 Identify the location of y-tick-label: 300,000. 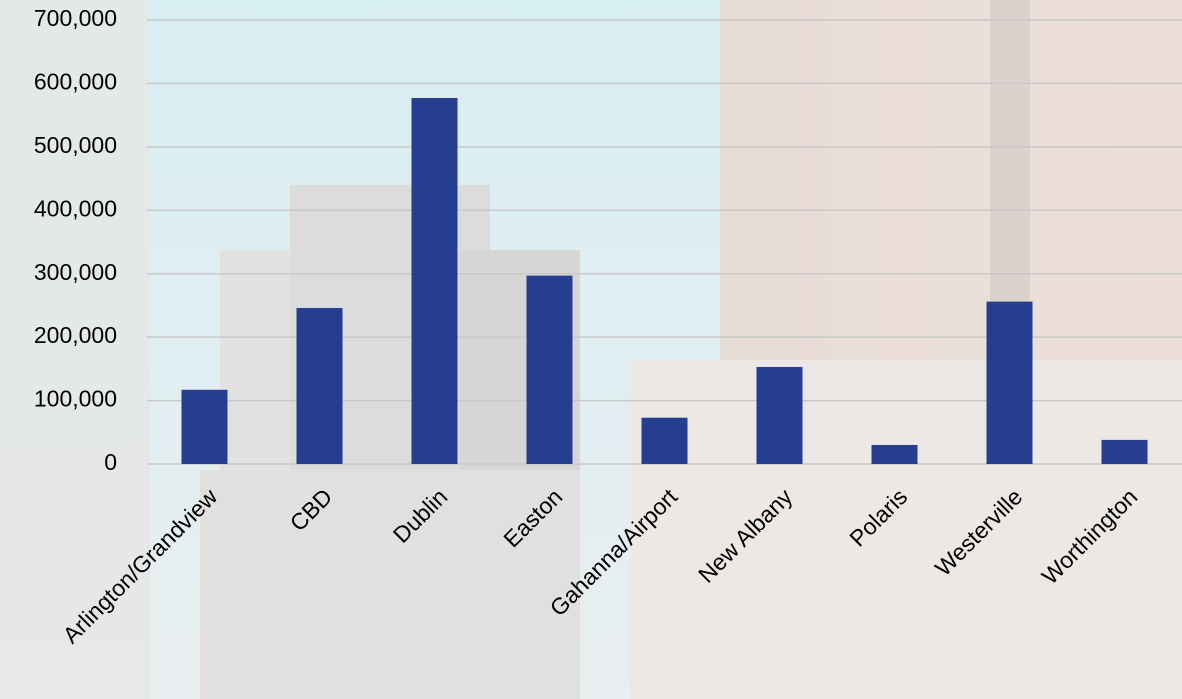
(75, 272).